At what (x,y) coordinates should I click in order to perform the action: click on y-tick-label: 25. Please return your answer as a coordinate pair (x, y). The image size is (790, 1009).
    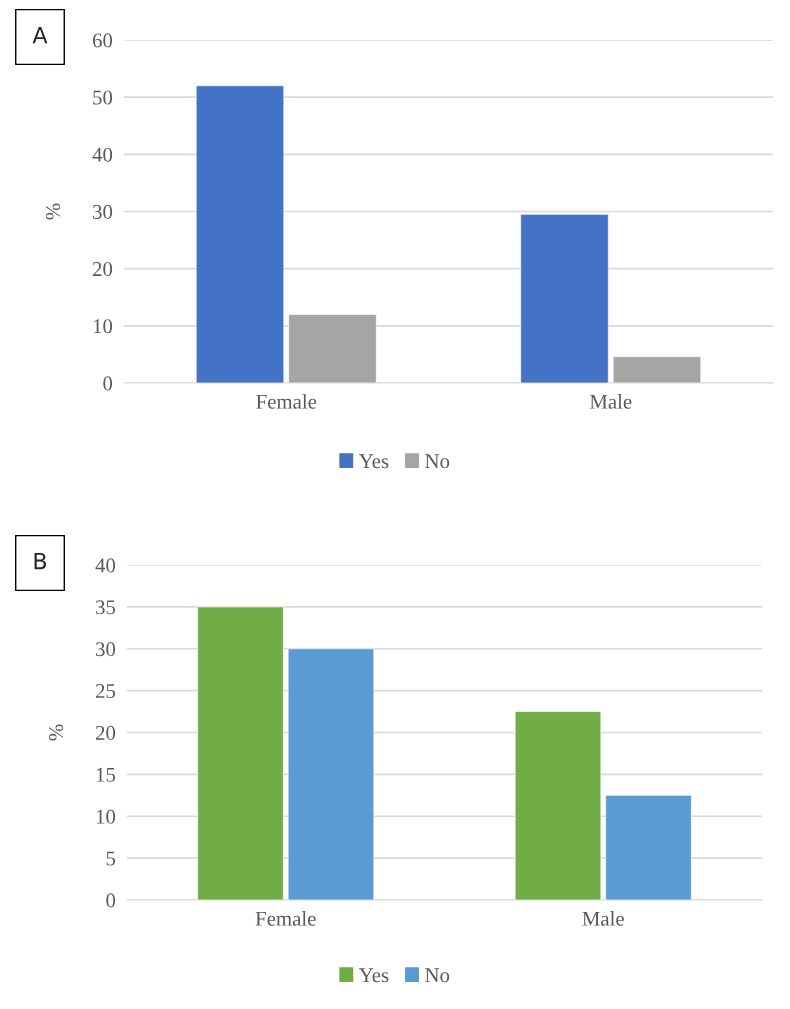
    Looking at the image, I should click on (105, 691).